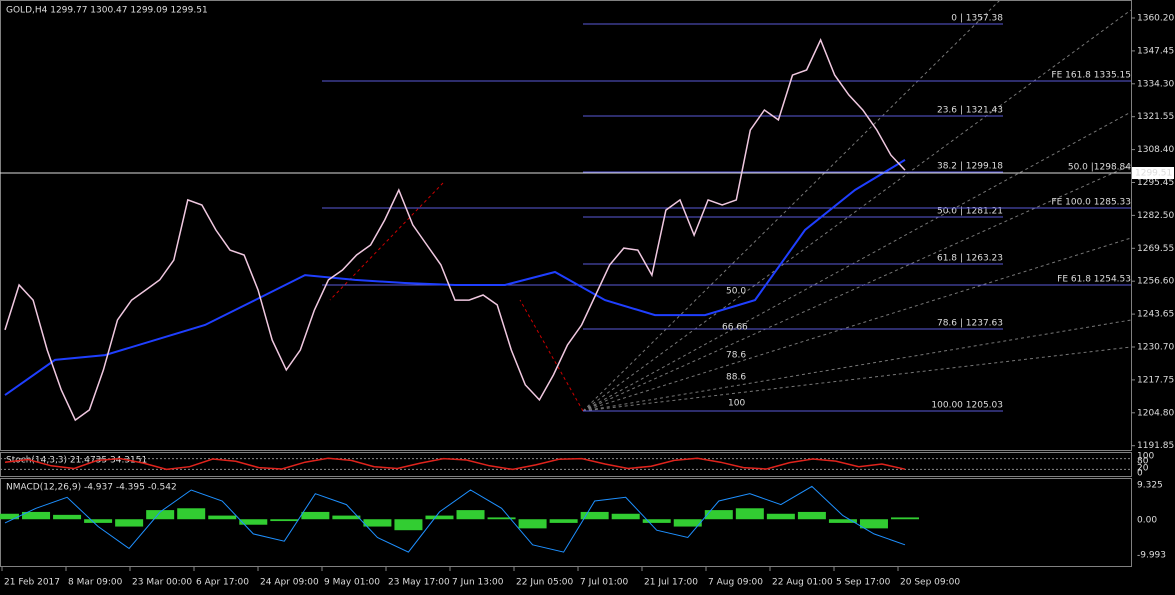 The height and width of the screenshot is (595, 1175). I want to click on price-label: 1321.55, so click(1155, 117).